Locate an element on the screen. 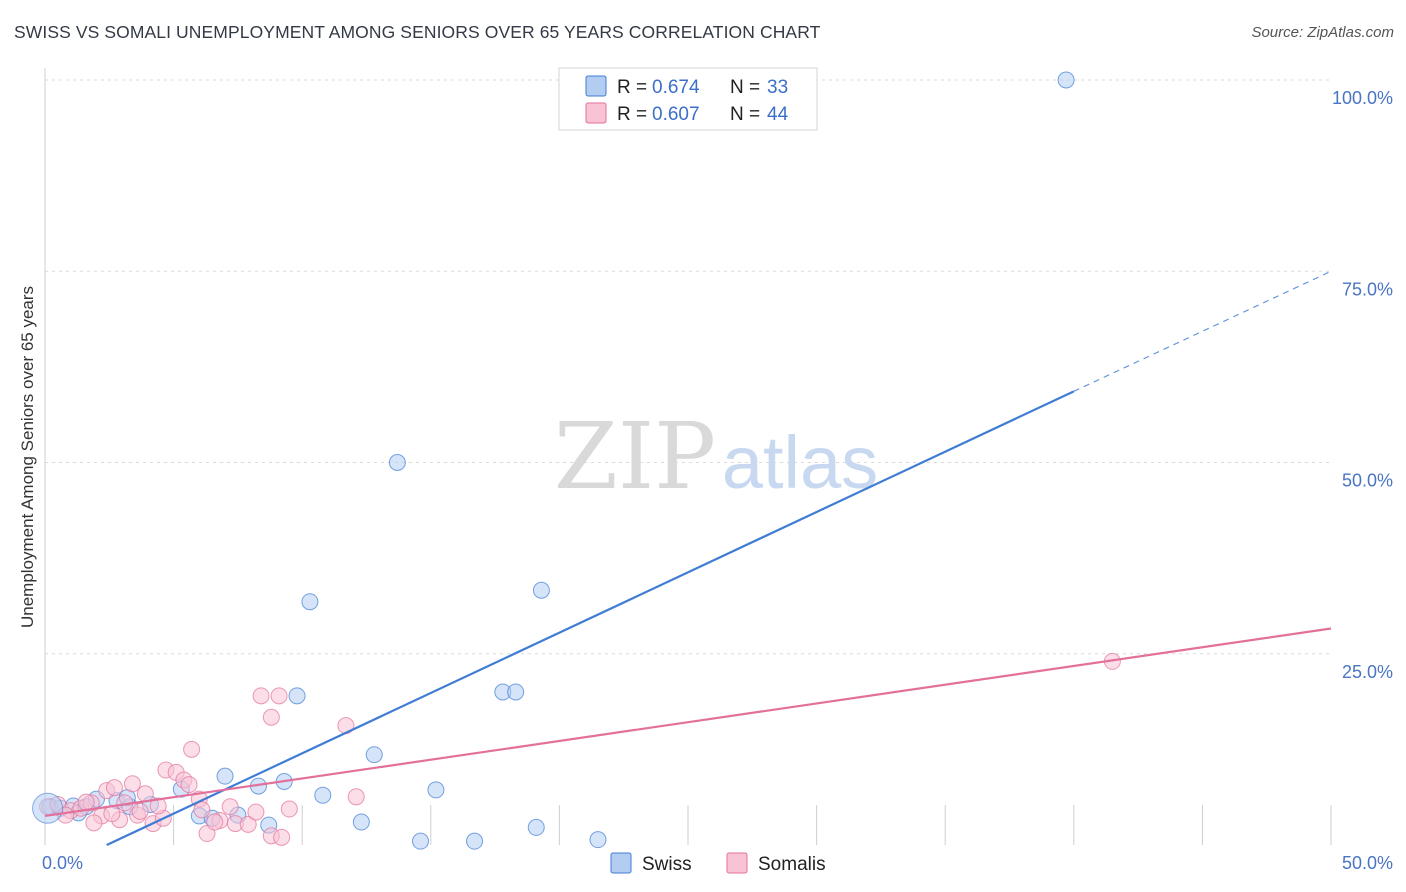 This screenshot has width=1406, height=892. point-swiss-cluster is located at coordinates (48, 808).